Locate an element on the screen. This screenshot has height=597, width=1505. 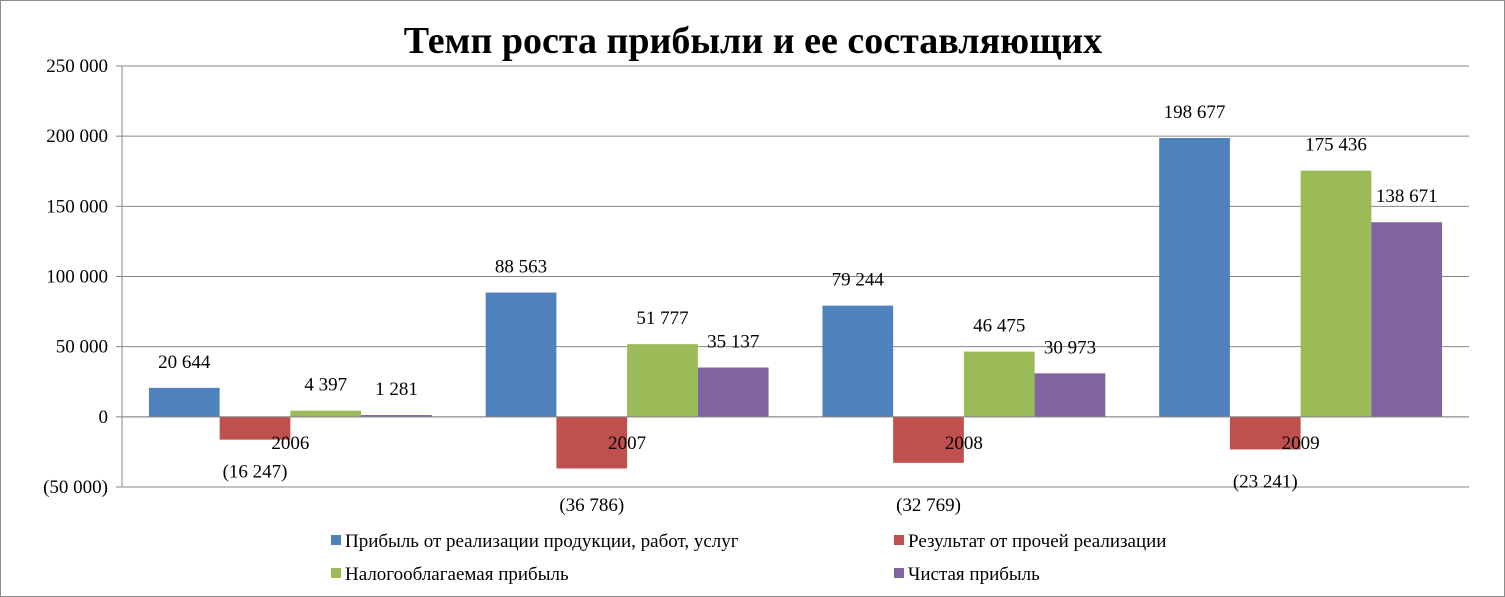
y-tick-label: 250 000 is located at coordinates (77, 66).